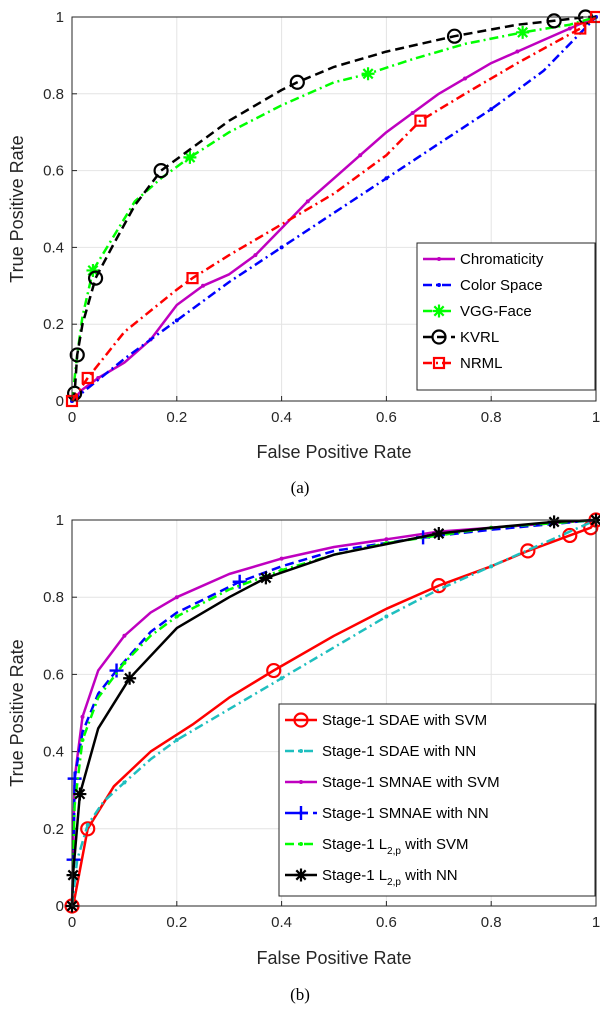 Image resolution: width=600 pixels, height=1010 pixels. I want to click on x-tick-label: 1, so click(596, 417).